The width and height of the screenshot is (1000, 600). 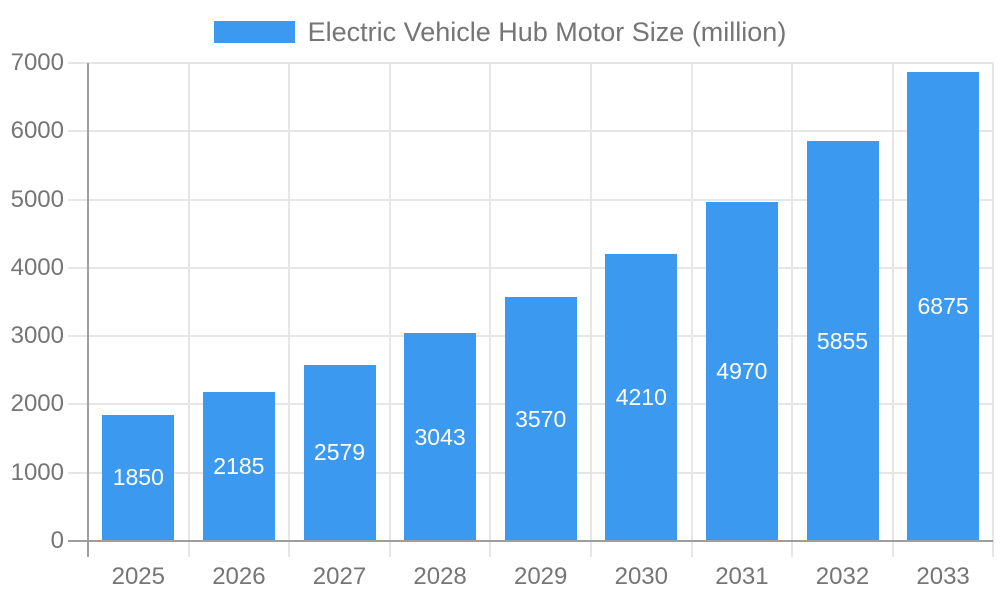 What do you see at coordinates (943, 576) in the screenshot?
I see `x-axis-tick-label: 2033` at bounding box center [943, 576].